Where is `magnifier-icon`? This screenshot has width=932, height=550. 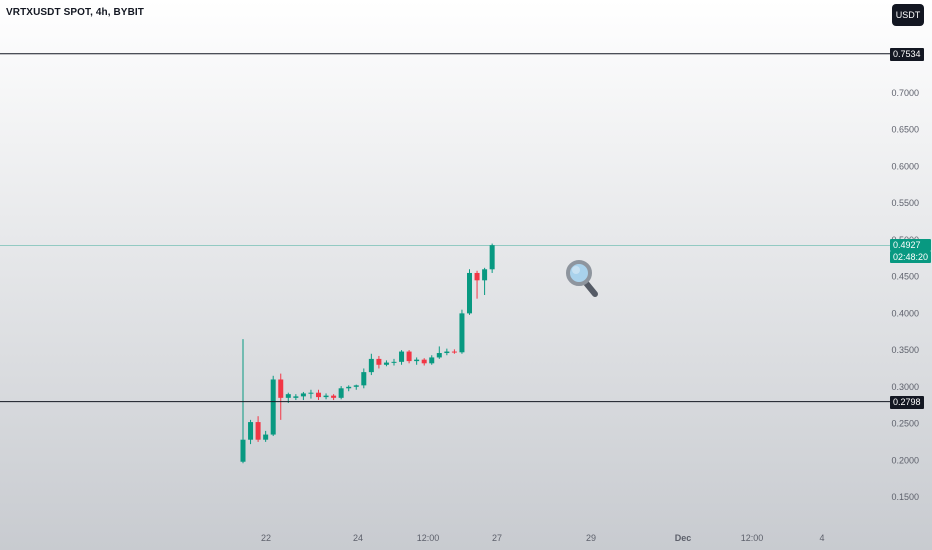 magnifier-icon is located at coordinates (582, 278).